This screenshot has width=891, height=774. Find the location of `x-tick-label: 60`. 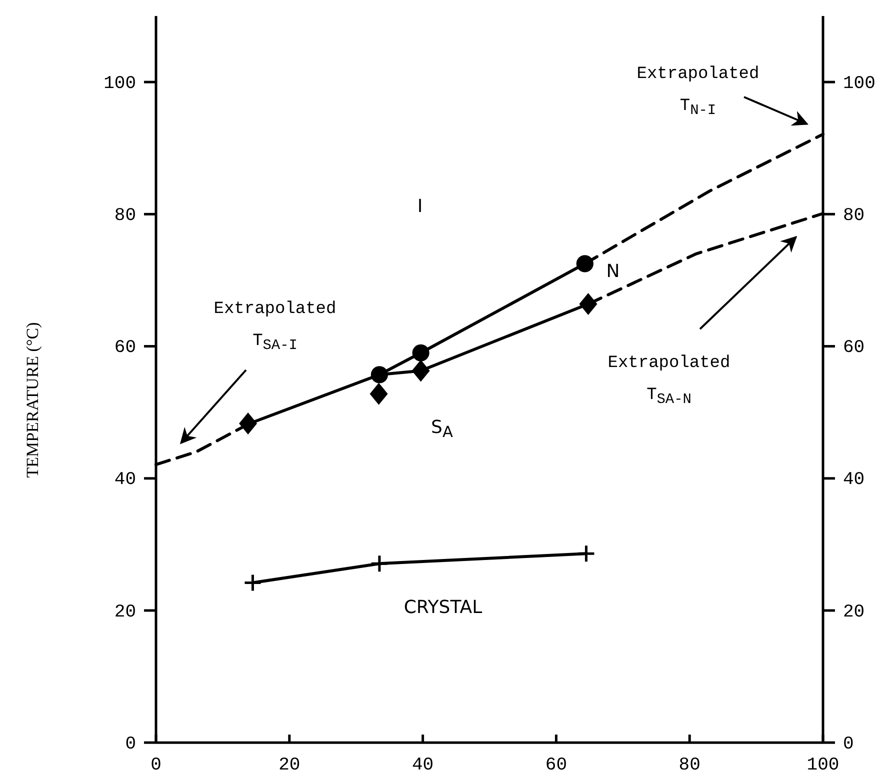

x-tick-label: 60 is located at coordinates (556, 764).